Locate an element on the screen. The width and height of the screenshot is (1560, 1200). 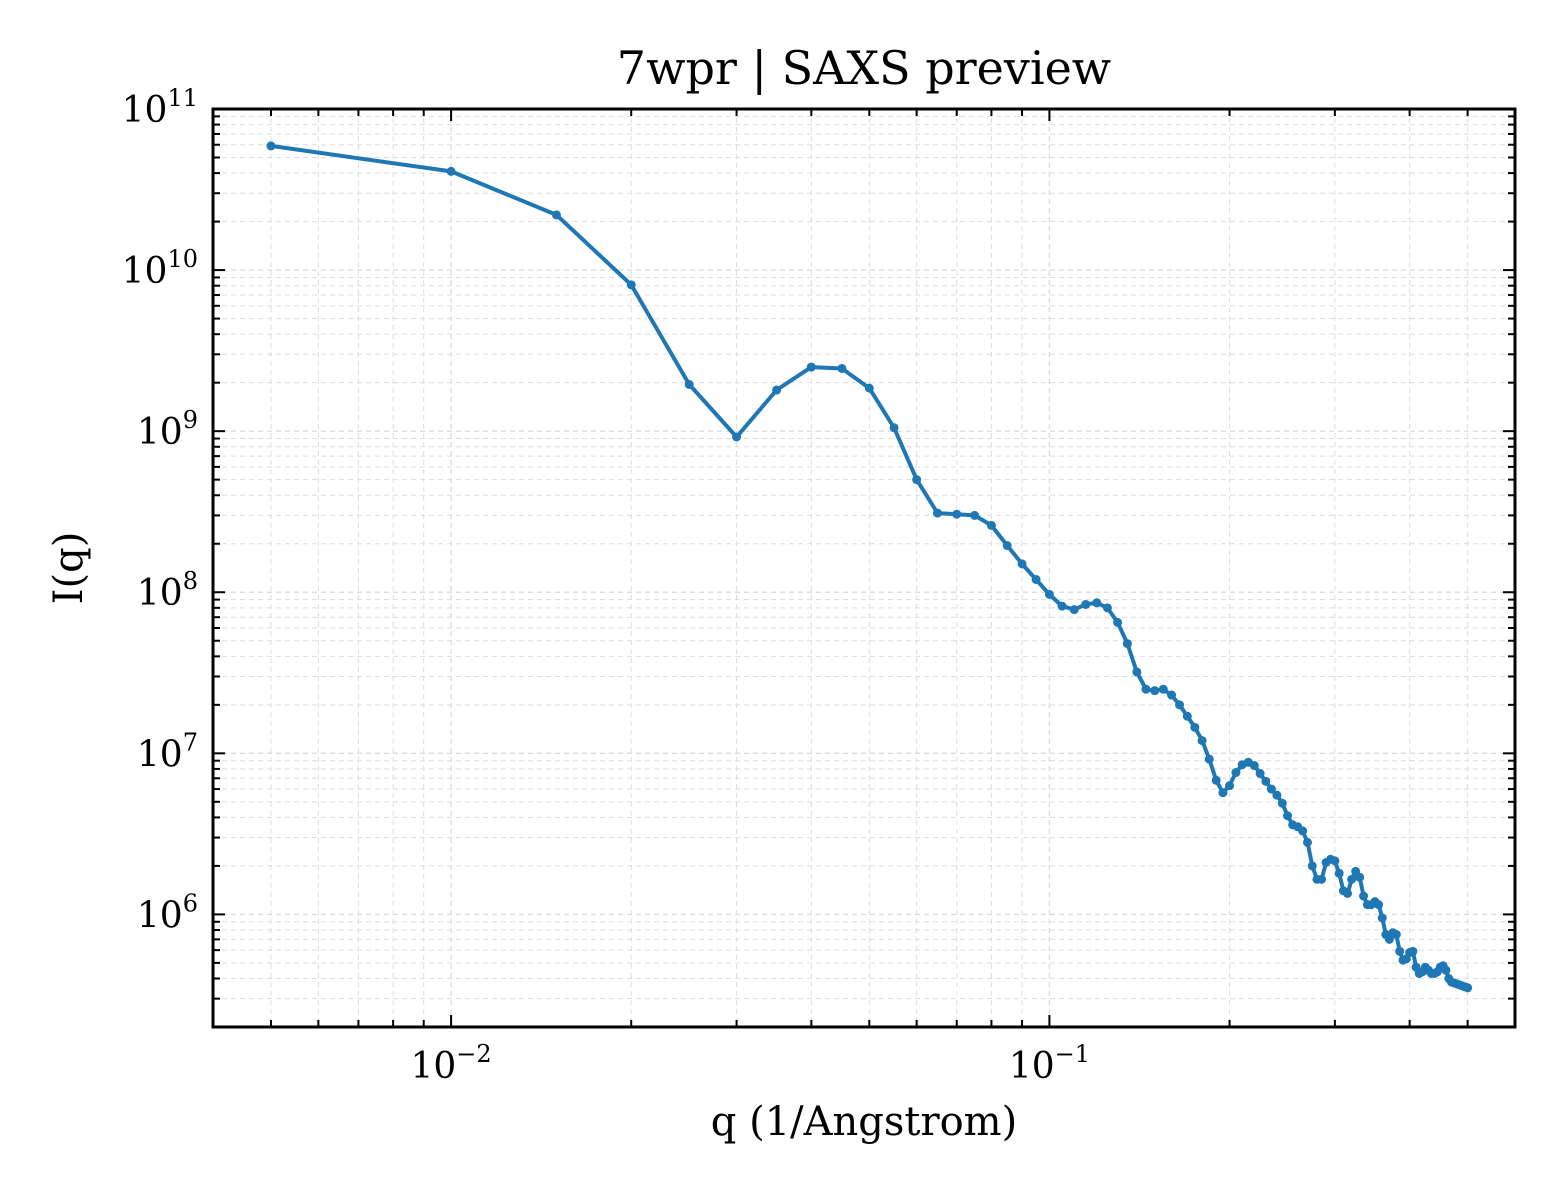
x-tick-label: 10⁻¹ is located at coordinates (1049, 1063).